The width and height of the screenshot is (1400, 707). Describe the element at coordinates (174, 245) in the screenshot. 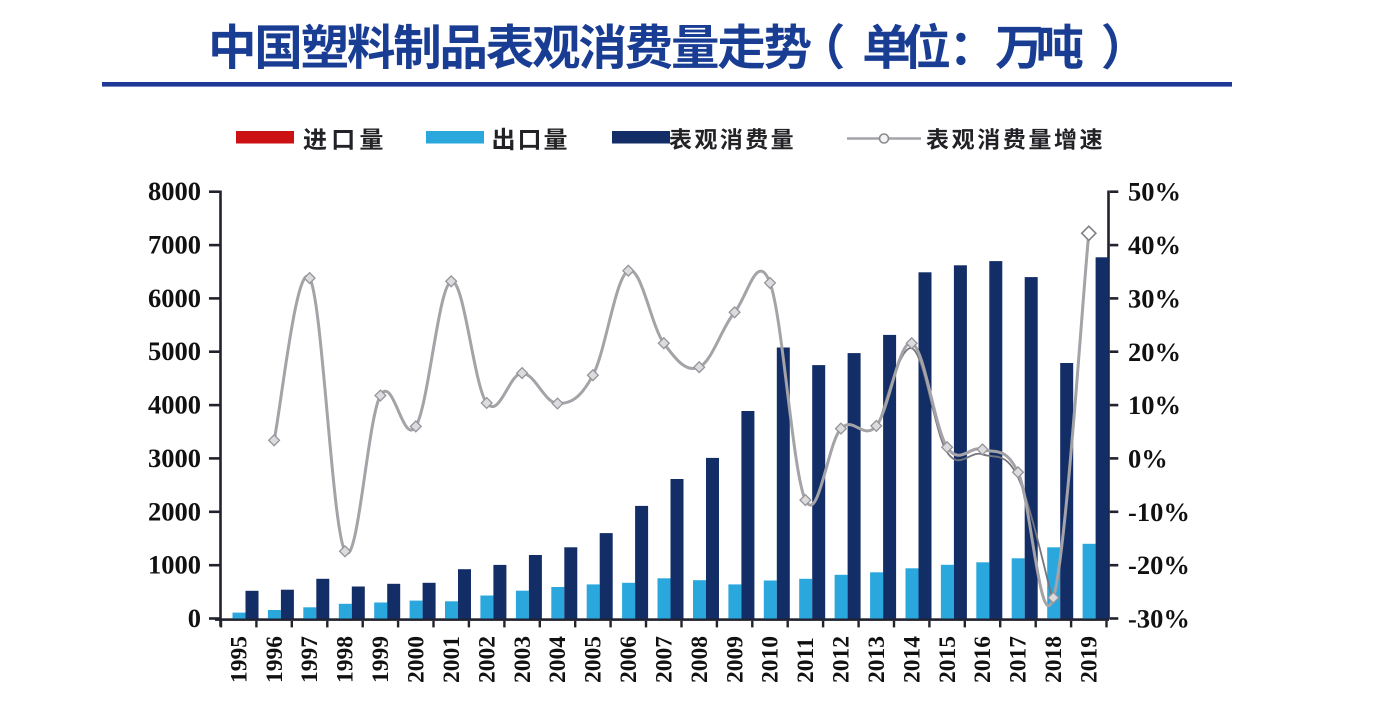

I see `svg-text: 7000` at that location.